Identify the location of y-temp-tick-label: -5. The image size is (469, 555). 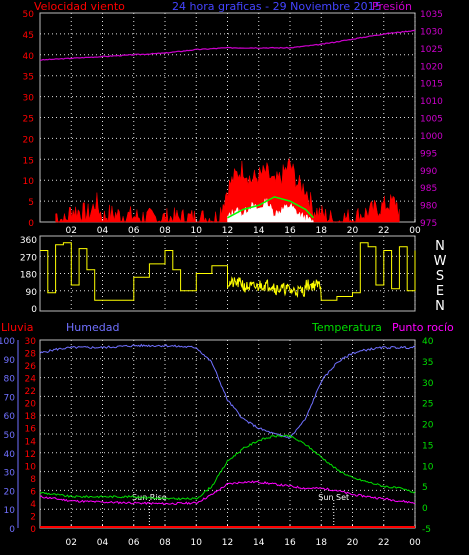
(426, 530).